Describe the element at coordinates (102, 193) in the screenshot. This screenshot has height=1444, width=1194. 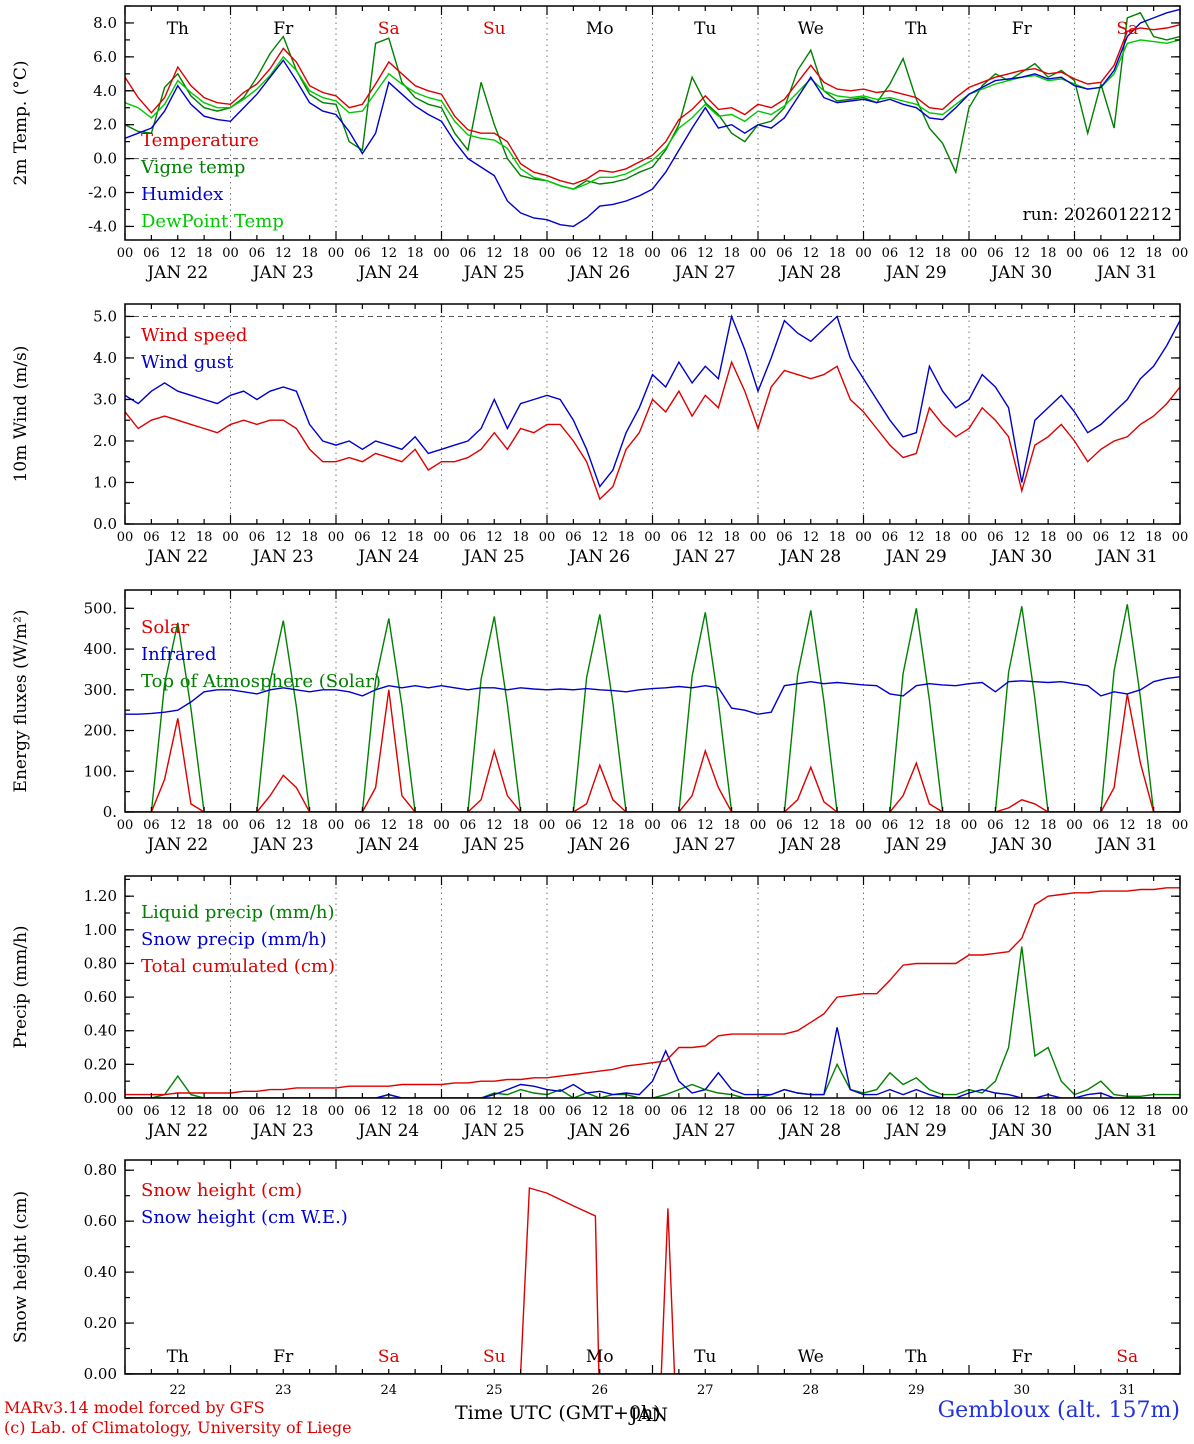
I see `y-tick-label: -2.0` at that location.